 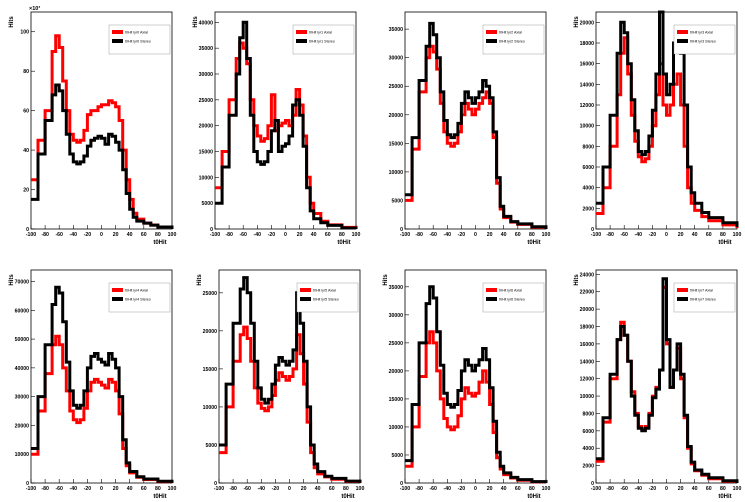 What do you see at coordinates (22, 283) in the screenshot?
I see `y-tick-label: 70000` at bounding box center [22, 283].